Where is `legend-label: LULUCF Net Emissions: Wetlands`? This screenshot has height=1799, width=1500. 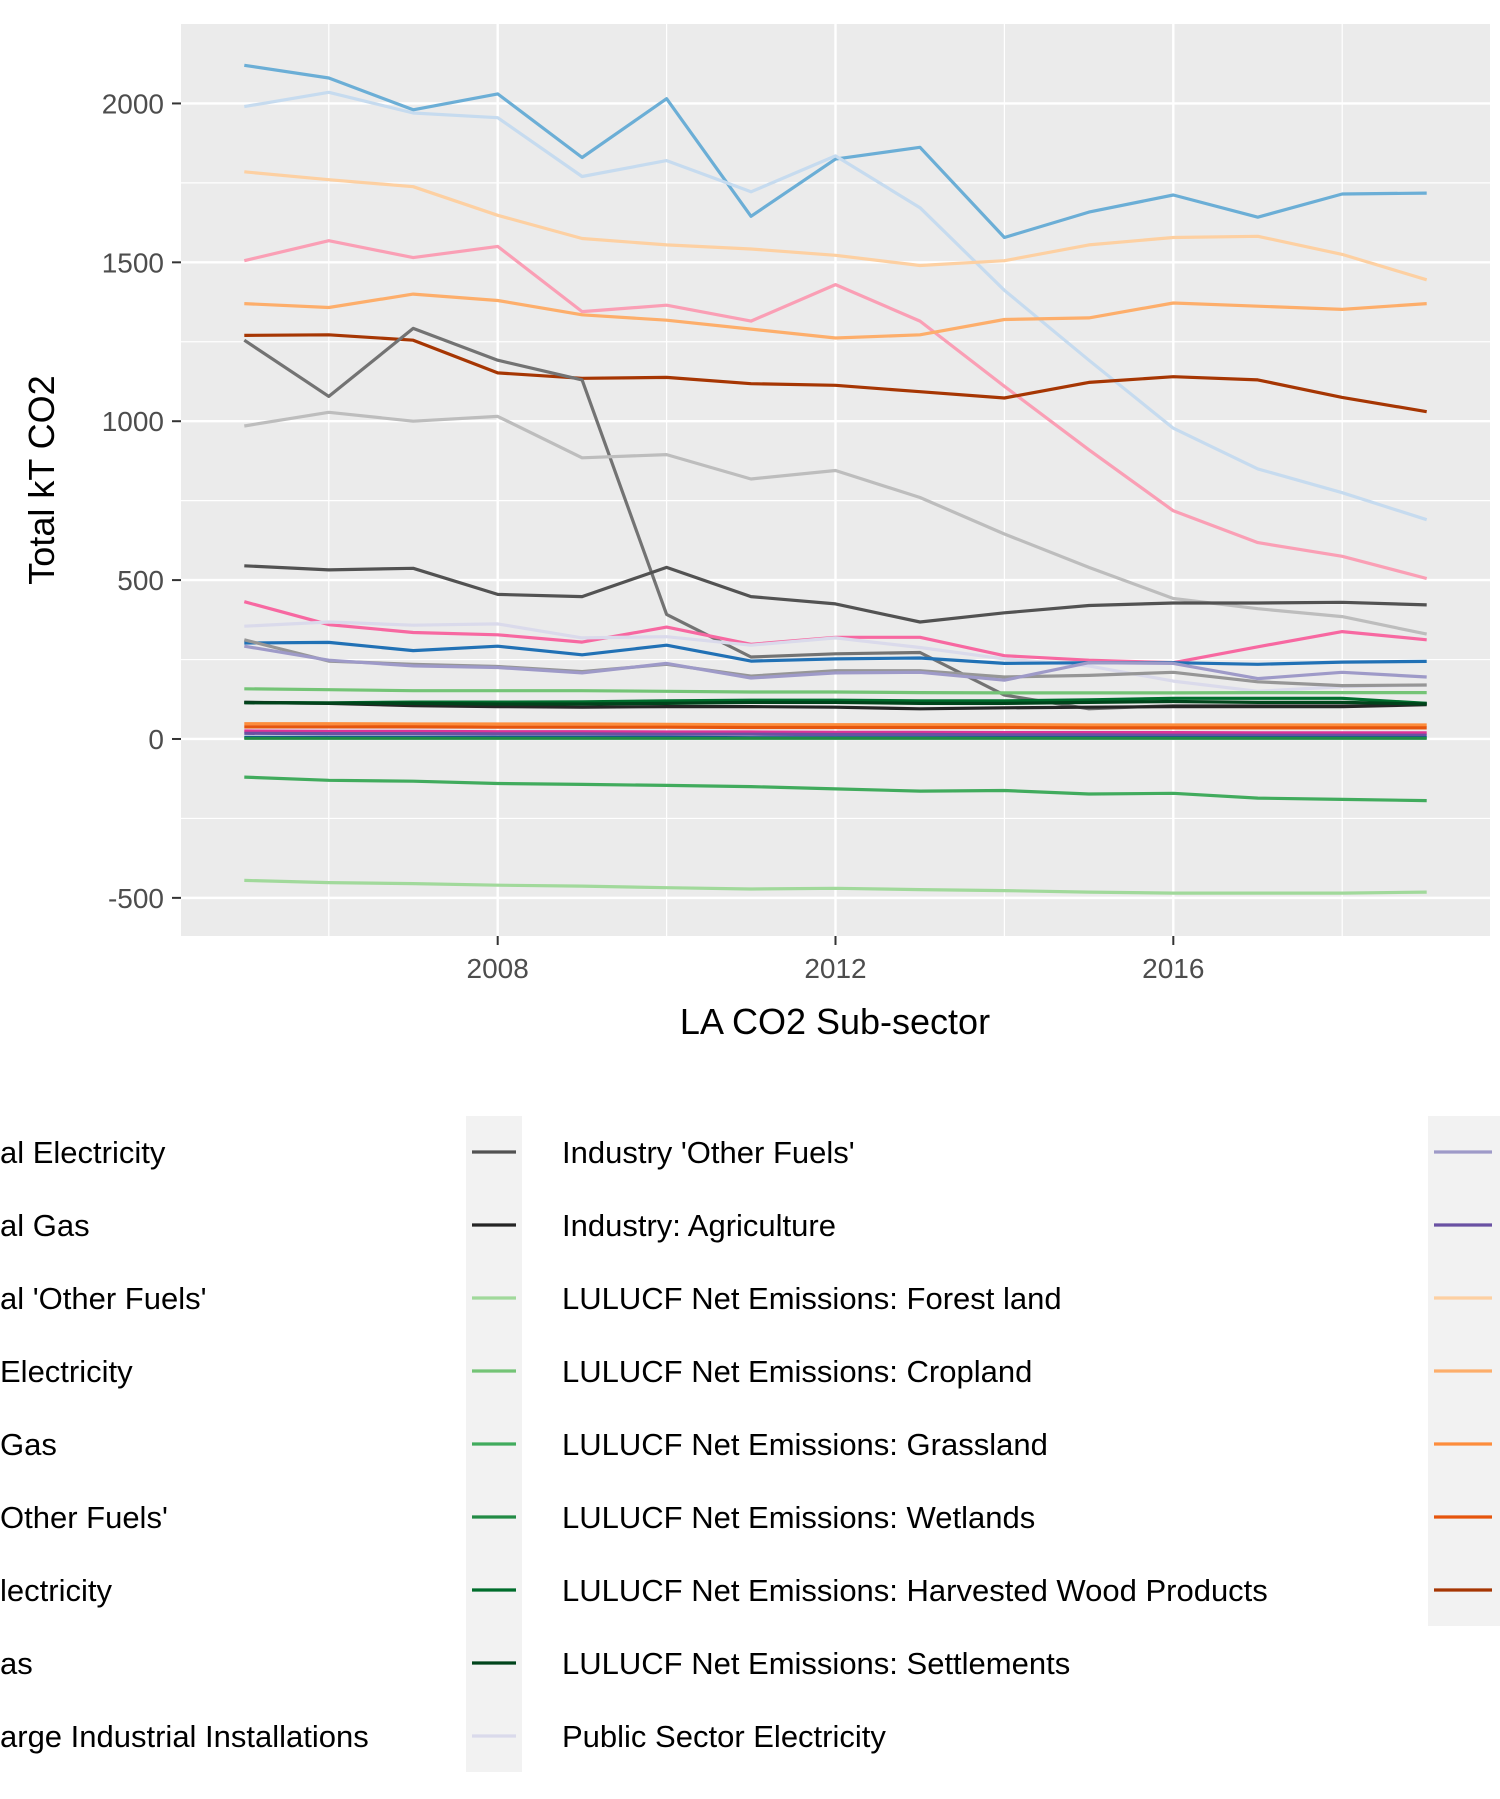 legend-label: LULUCF Net Emissions: Wetlands is located at coordinates (798, 1517).